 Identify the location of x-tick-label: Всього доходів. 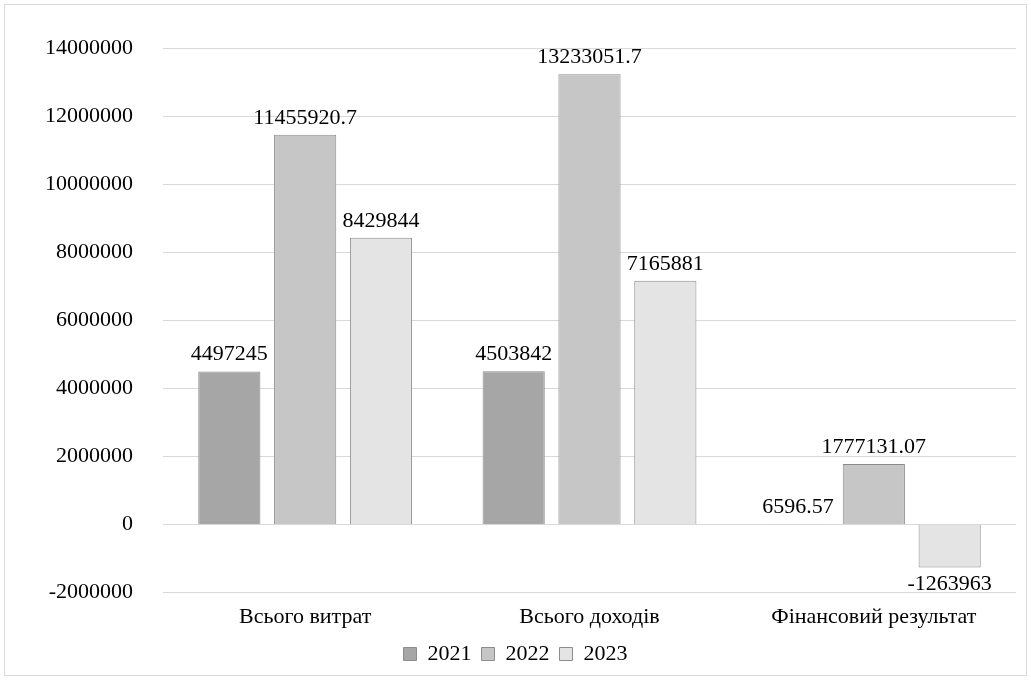
(589, 615).